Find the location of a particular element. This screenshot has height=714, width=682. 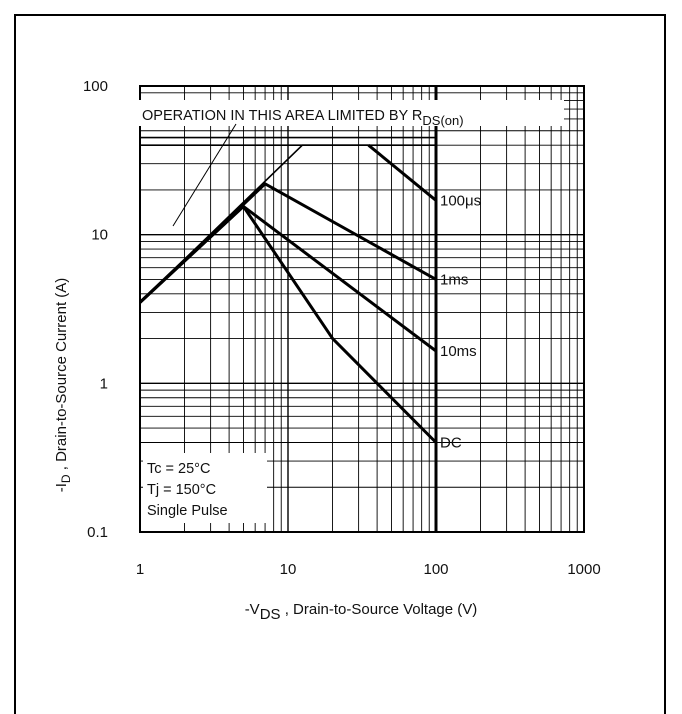

series-label: 1ms is located at coordinates (454, 279).